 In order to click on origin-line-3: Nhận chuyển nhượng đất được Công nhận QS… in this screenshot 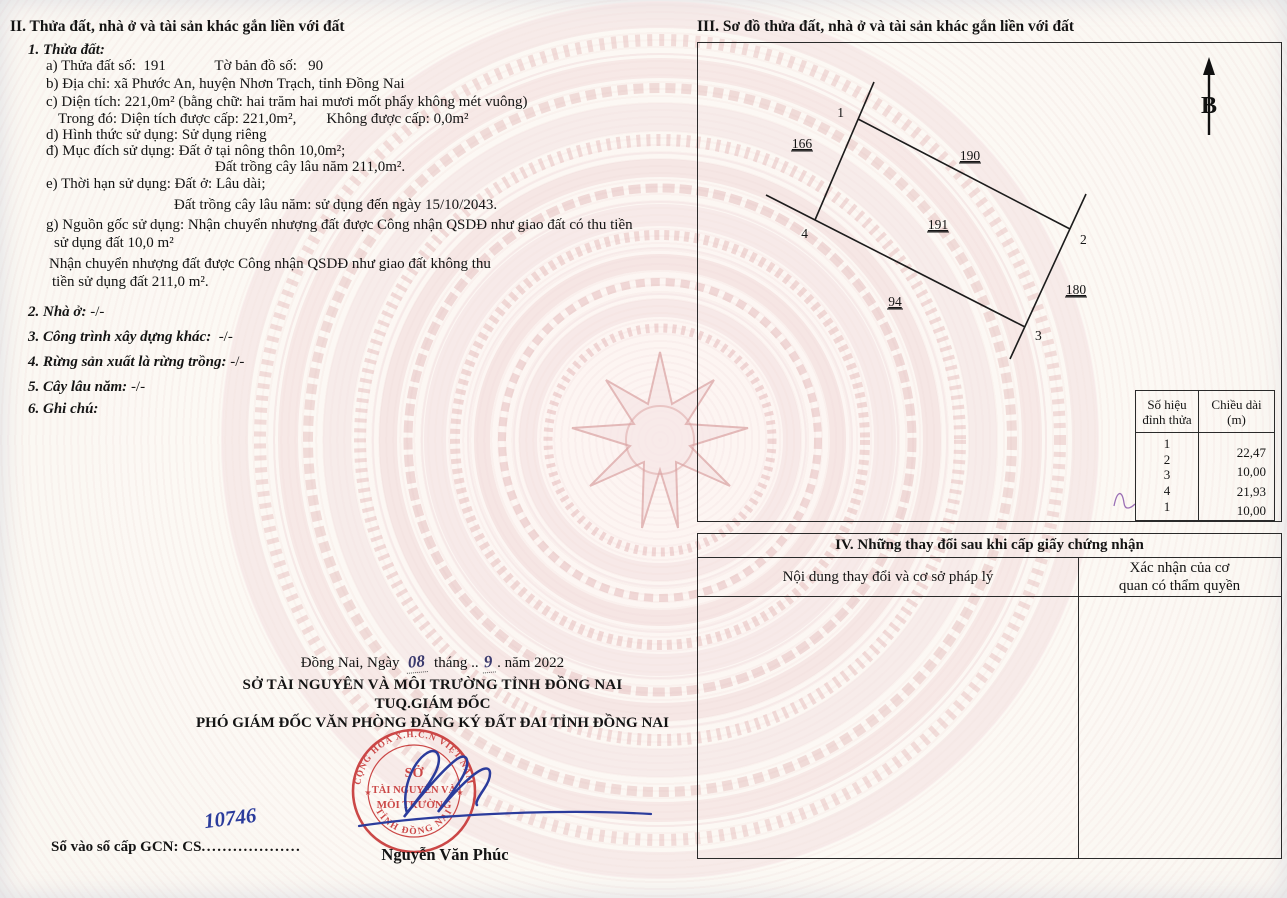, I will do `click(270, 264)`.